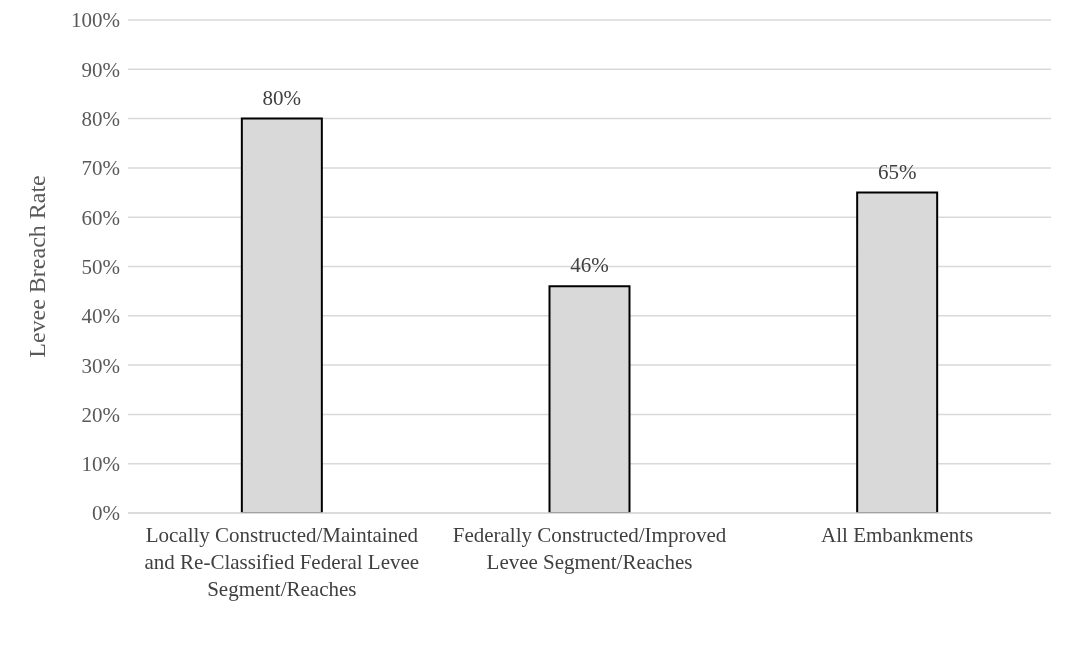 The height and width of the screenshot is (659, 1071). I want to click on y-tick-label: 100%, so click(95, 20).